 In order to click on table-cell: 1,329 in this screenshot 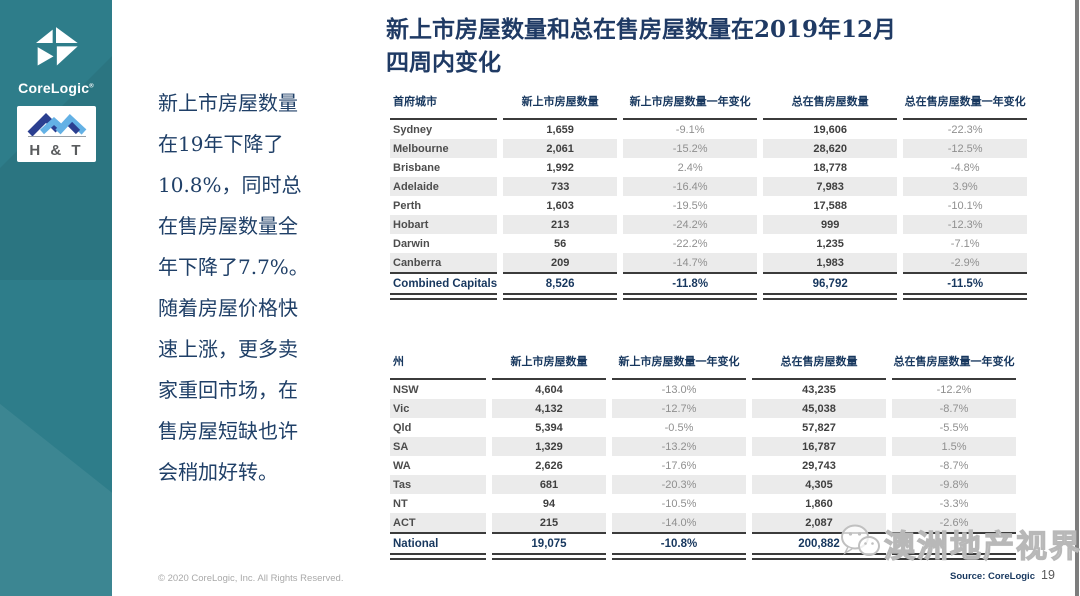, I will do `click(549, 446)`.